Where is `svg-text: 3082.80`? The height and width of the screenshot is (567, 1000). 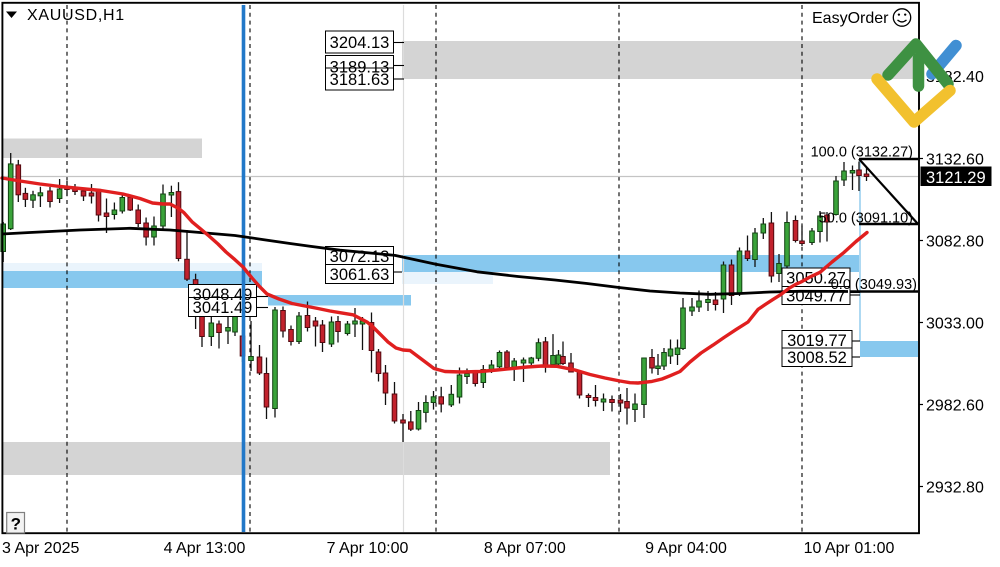 svg-text: 3082.80 is located at coordinates (955, 241).